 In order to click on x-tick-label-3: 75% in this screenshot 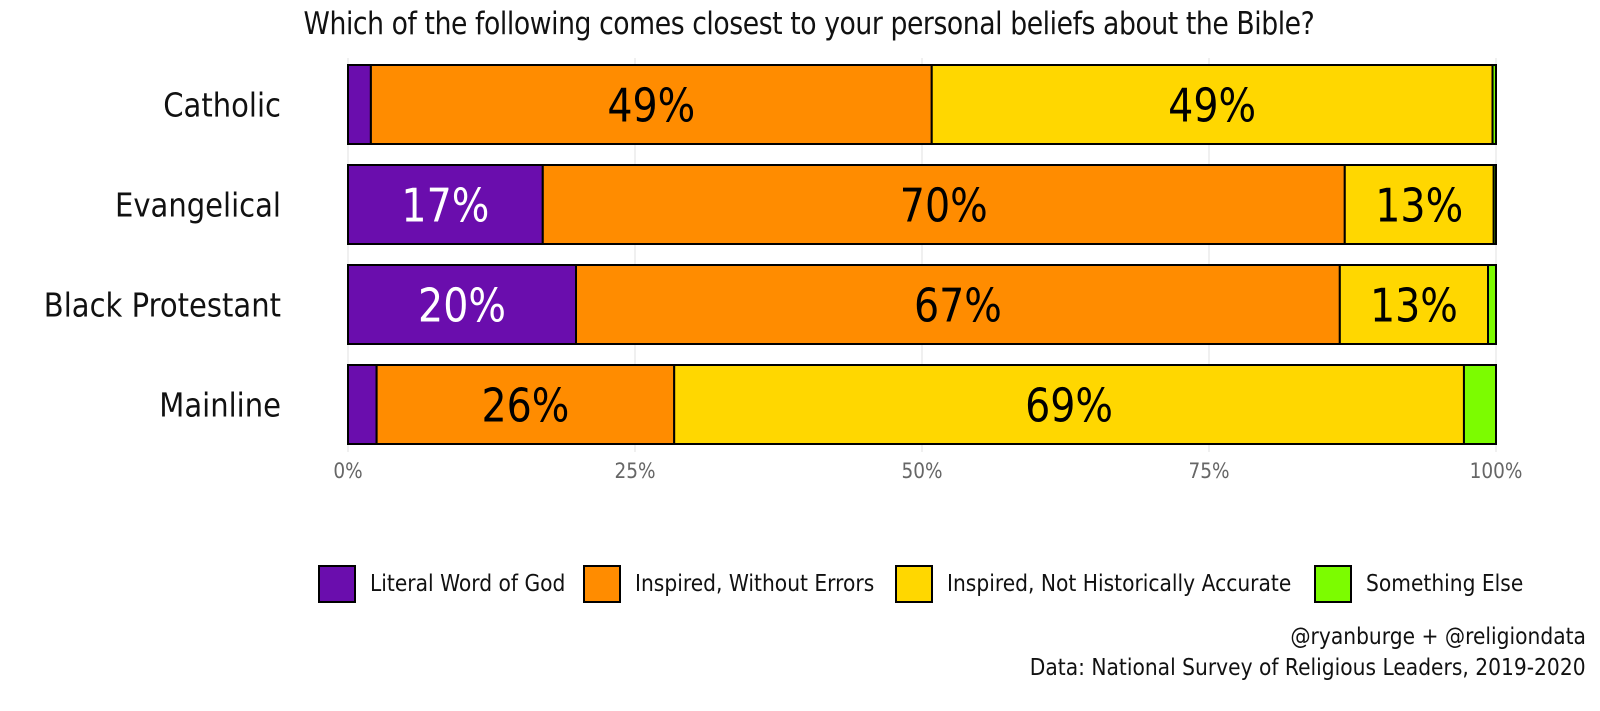, I will do `click(1208, 471)`.